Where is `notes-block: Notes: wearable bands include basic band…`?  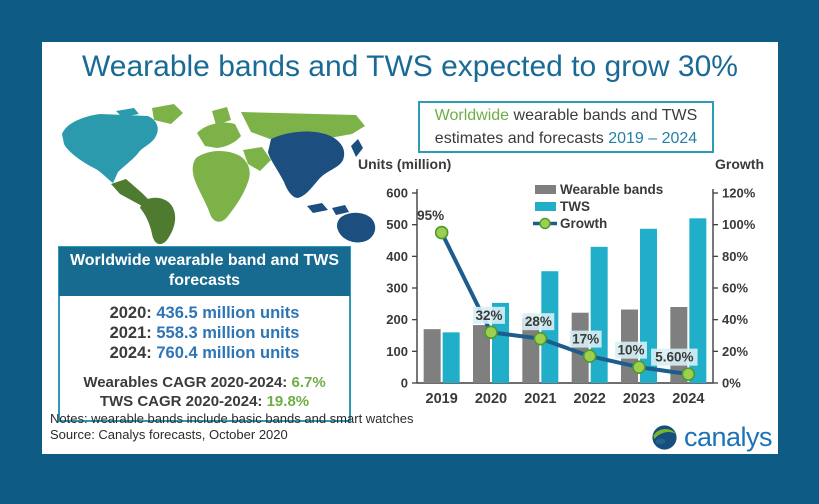
notes-block: Notes: wearable bands include basic band… is located at coordinates (232, 427).